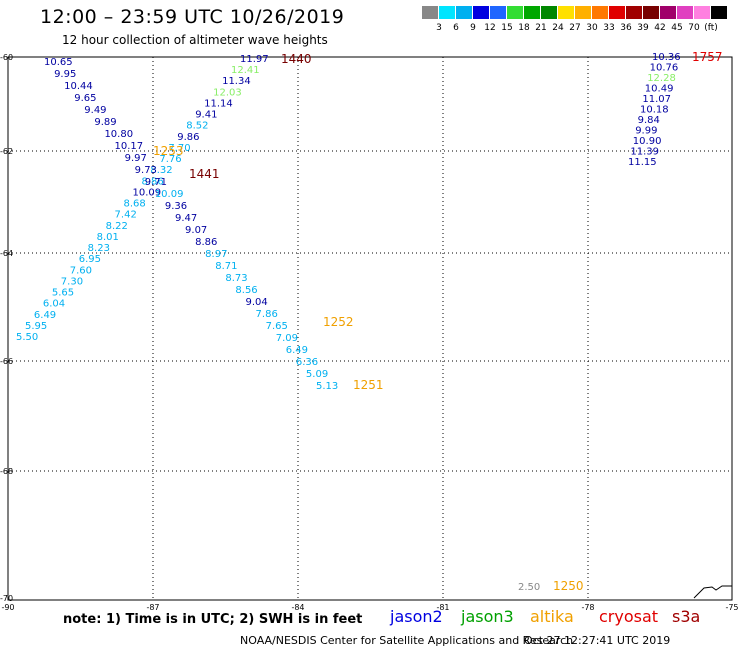  I want to click on wave-height-value: 10.76, so click(664, 68).